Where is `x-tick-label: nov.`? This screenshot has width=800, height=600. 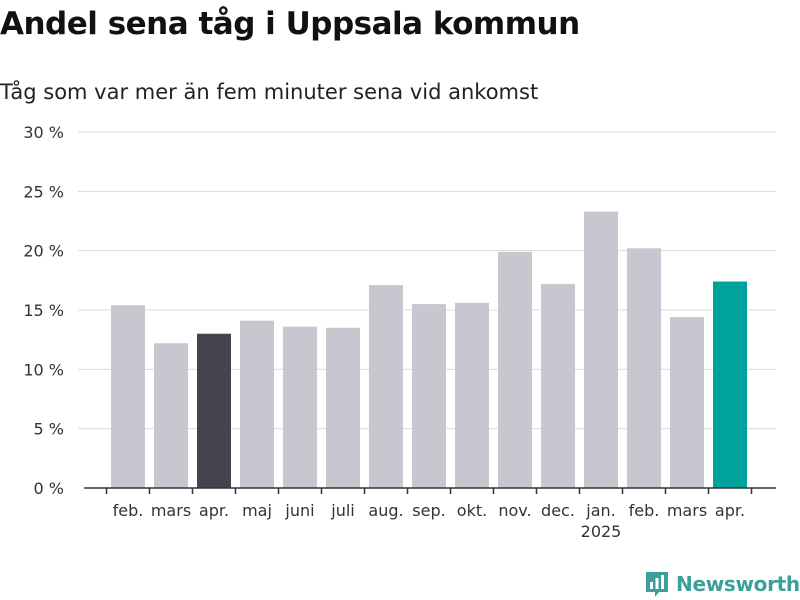
x-tick-label: nov. is located at coordinates (514, 510).